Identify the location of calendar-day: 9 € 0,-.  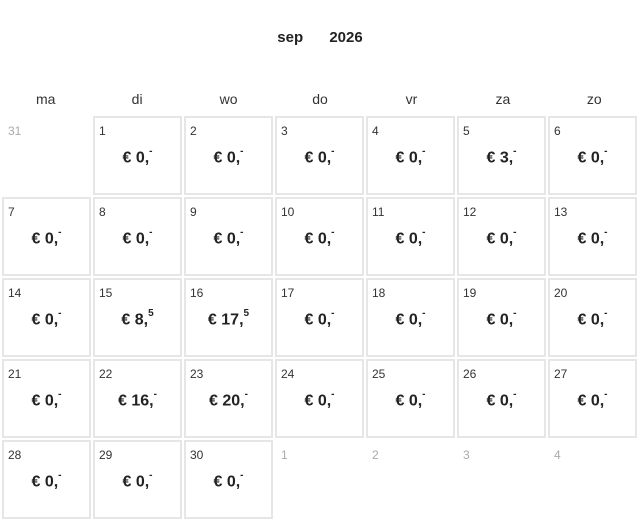
(228, 236).